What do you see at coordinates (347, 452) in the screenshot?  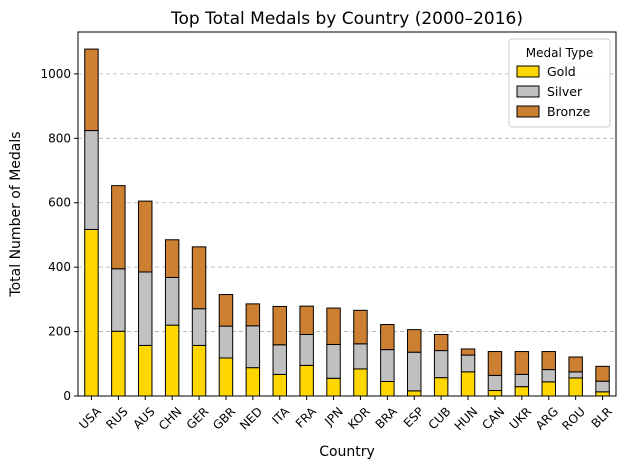 I see `x-axis-label: Country` at bounding box center [347, 452].